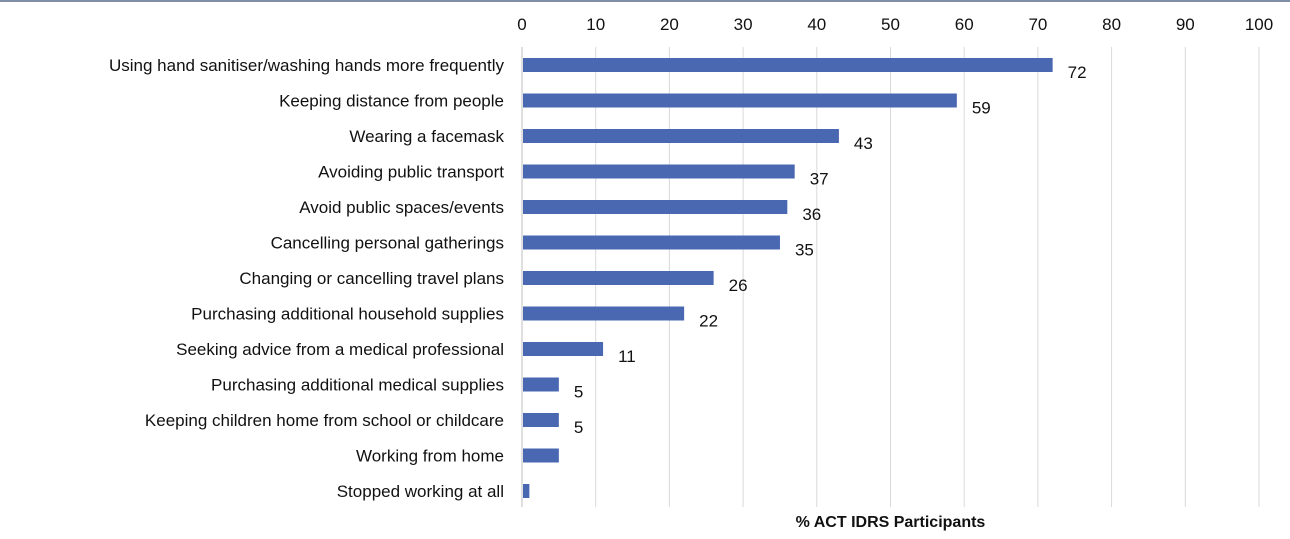 The image size is (1290, 539). Describe the element at coordinates (357, 385) in the screenshot. I see `category-label: Purchasing additional medical supplies` at that location.